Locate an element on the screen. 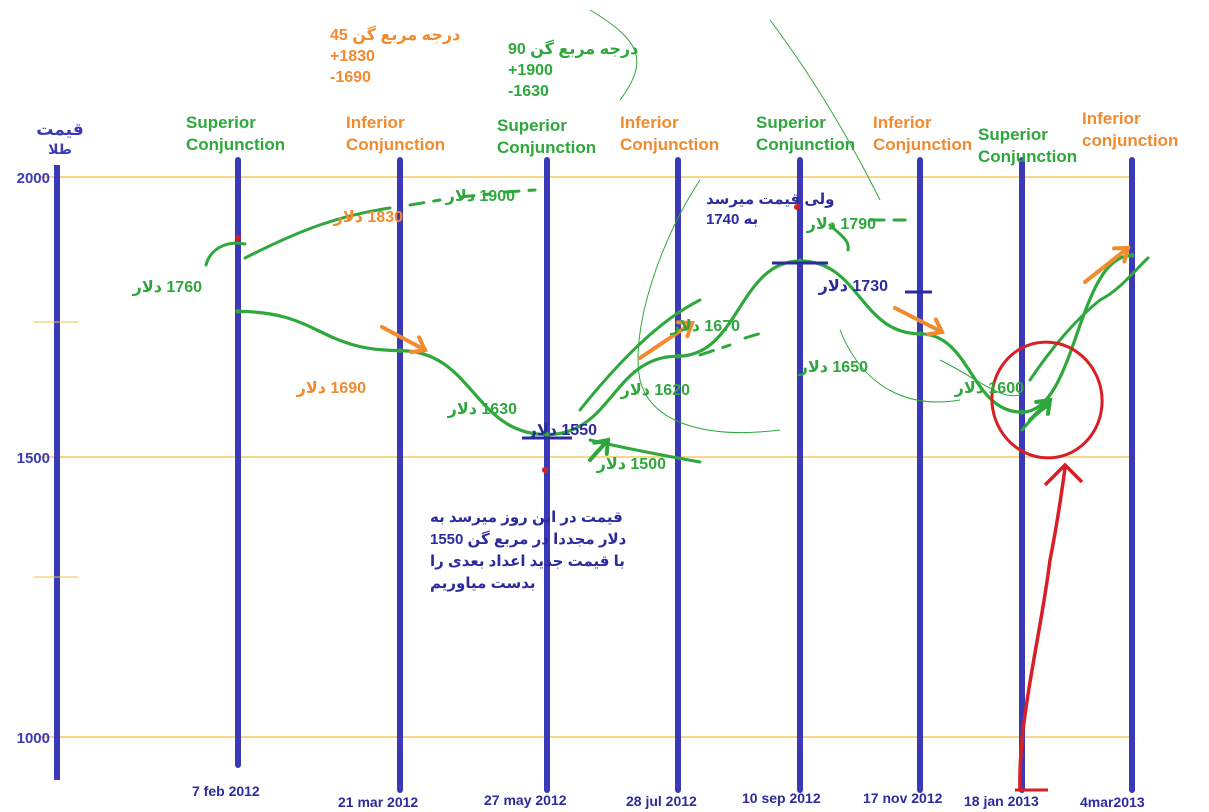 Image resolution: width=1209 pixels, height=812 pixels. event-label-1-line2: Conjunction is located at coordinates (235, 144).